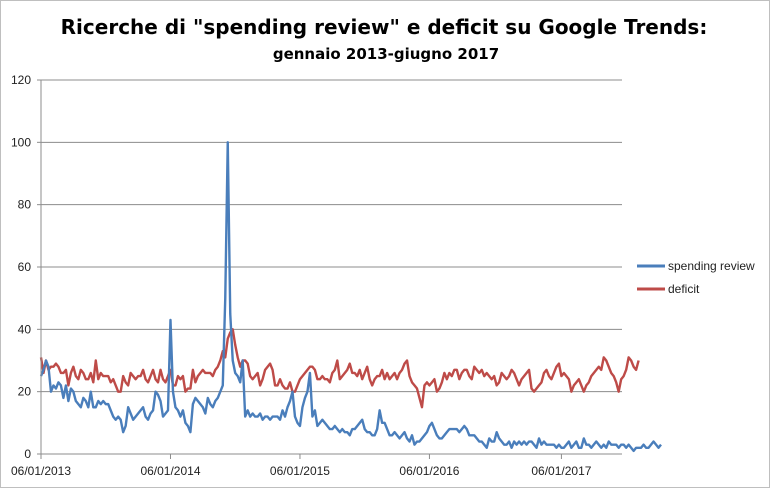 The height and width of the screenshot is (489, 770). What do you see at coordinates (386, 54) in the screenshot?
I see `chart-subtitle: gennaio 2013-giugno 2017` at bounding box center [386, 54].